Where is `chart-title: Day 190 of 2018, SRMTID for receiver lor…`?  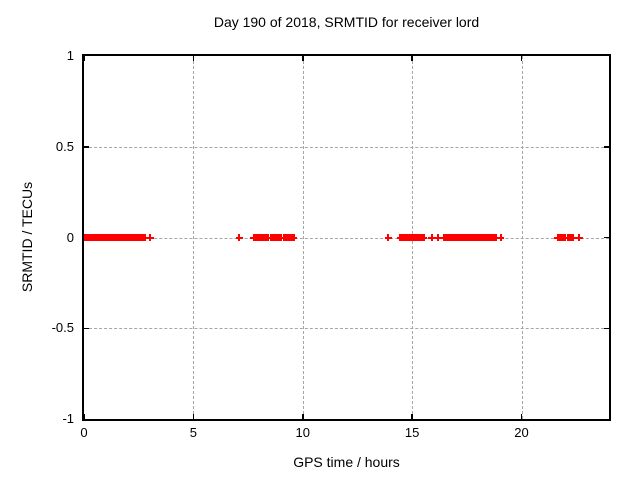 chart-title: Day 190 of 2018, SRMTID for receiver lor… is located at coordinates (346, 22).